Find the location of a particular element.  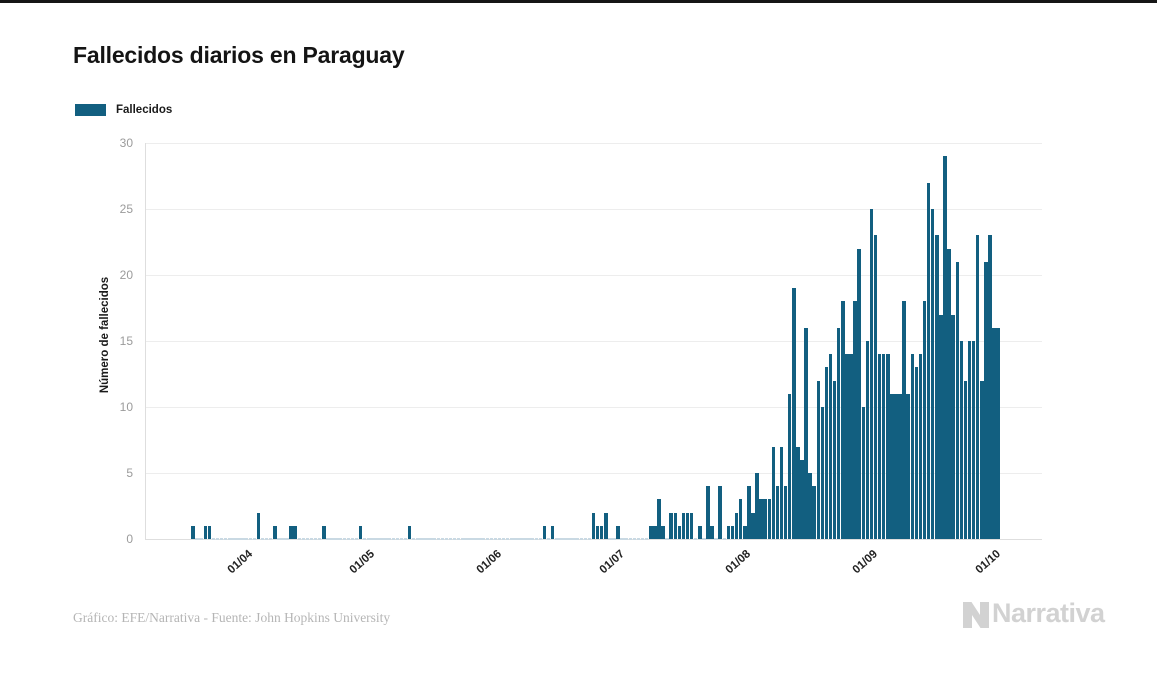

narrativa-logo-icon is located at coordinates (976, 614).